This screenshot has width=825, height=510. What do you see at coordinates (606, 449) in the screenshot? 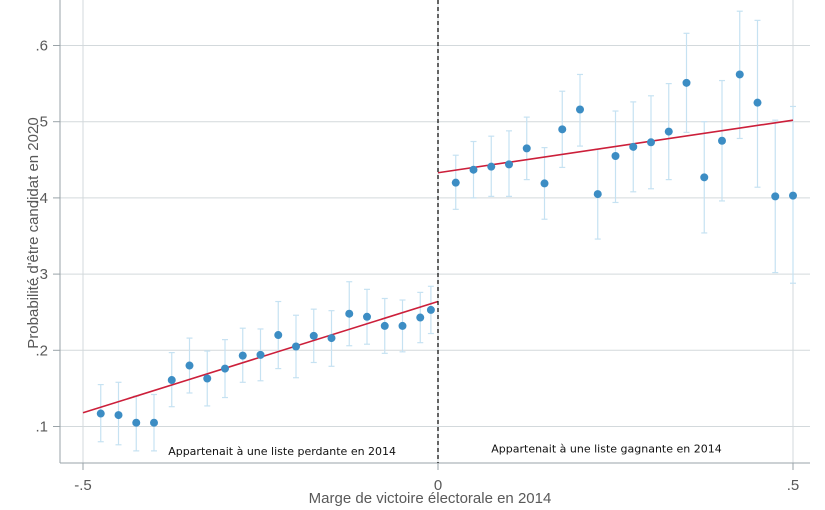
I see `annotation-winning-list: Appartenait à une liste gagnante en 2014` at bounding box center [606, 449].